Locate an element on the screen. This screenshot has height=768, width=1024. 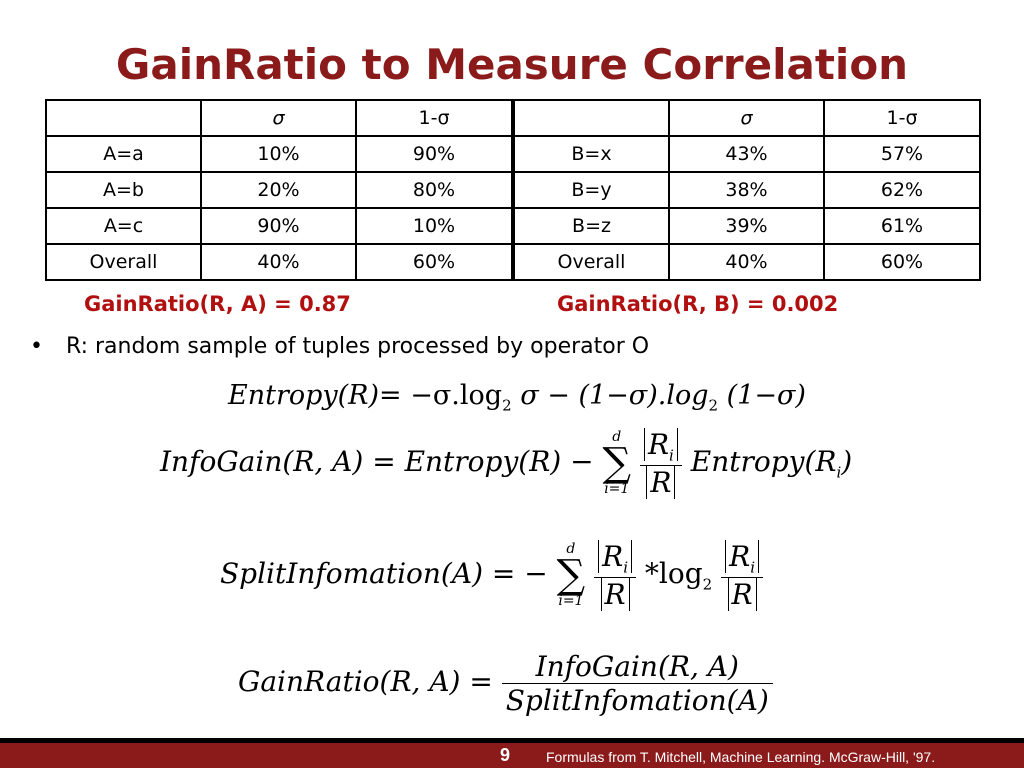
table-cell: A=b is located at coordinates (123, 190).